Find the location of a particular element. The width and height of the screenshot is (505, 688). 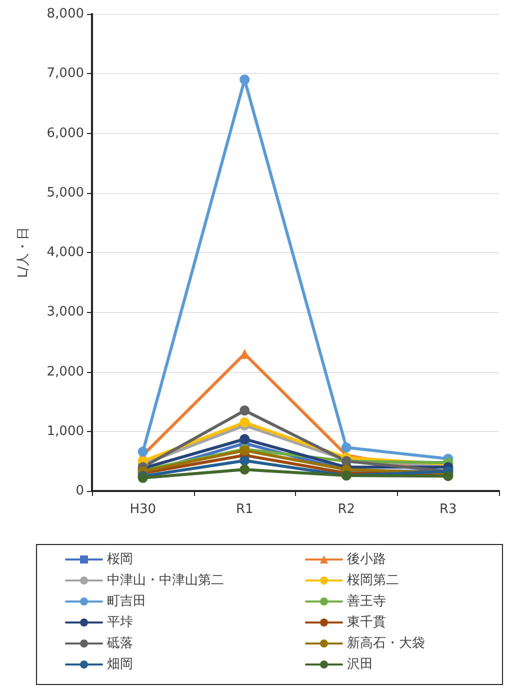

legend-label: 桜岡 is located at coordinates (120, 559).